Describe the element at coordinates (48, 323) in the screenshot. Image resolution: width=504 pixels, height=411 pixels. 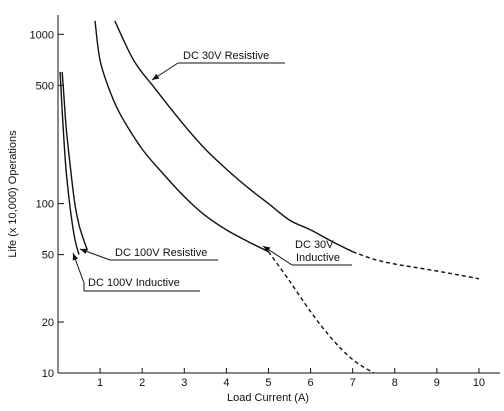
I see `y-tick-label: 20` at that location.